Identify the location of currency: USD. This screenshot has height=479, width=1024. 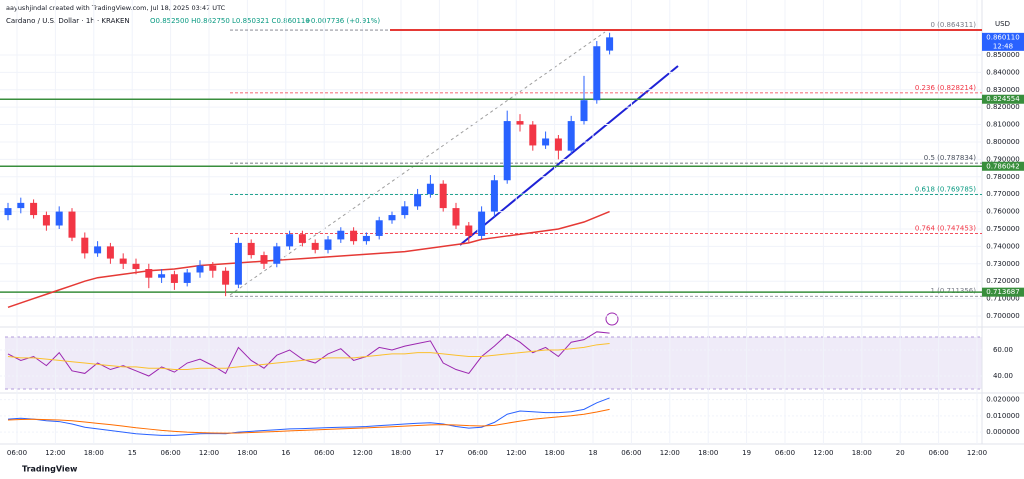
(1002, 24).